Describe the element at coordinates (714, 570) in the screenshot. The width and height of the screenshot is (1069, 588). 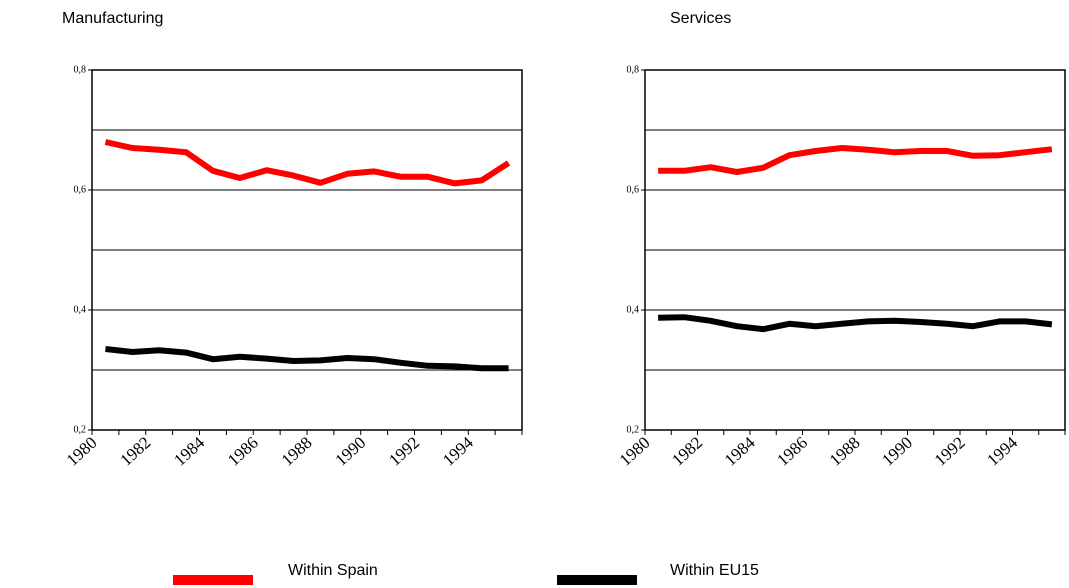
I see `legend-label: Within EU15` at that location.